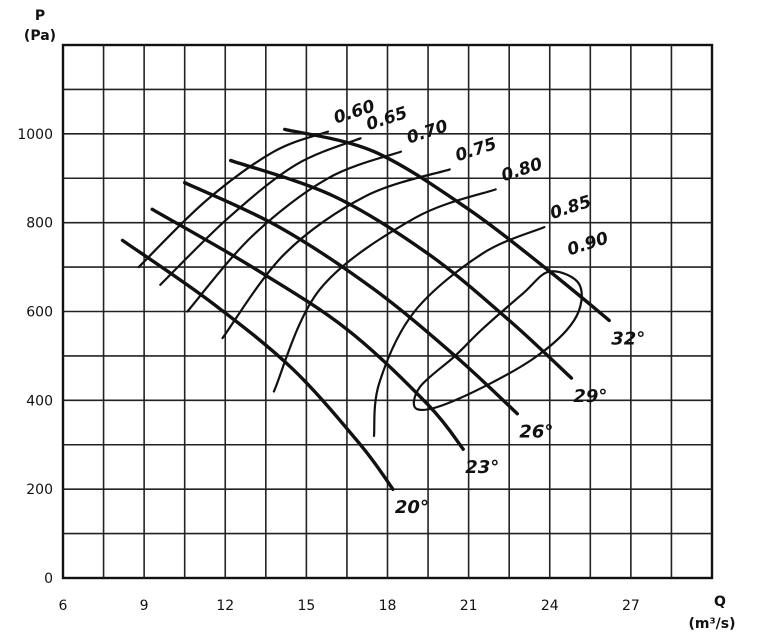  What do you see at coordinates (63, 606) in the screenshot?
I see `x-tick-label: 6` at bounding box center [63, 606].